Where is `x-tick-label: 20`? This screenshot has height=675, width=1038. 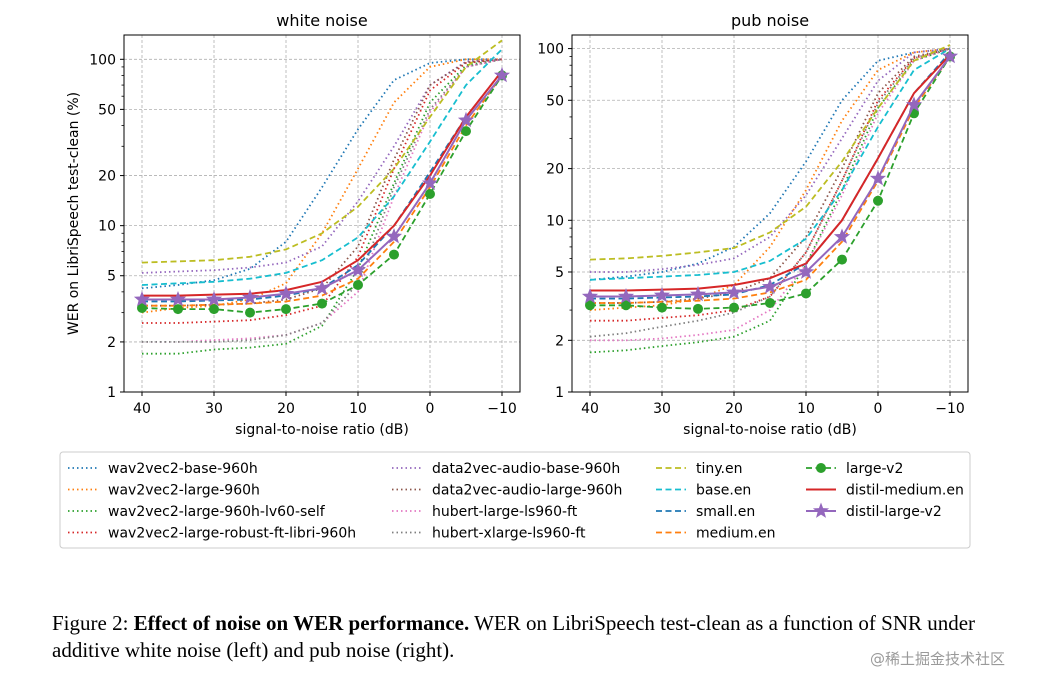
x-tick-label: 20 is located at coordinates (734, 409).